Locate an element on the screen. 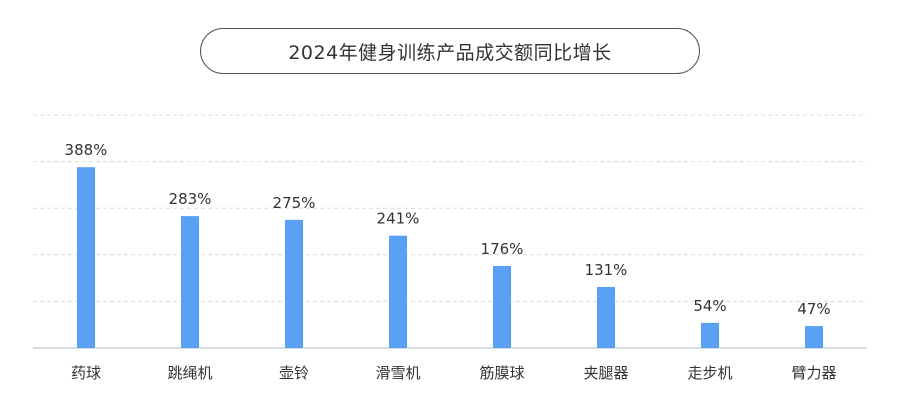 This screenshot has width=900, height=418. data-label: 47% is located at coordinates (813, 309).